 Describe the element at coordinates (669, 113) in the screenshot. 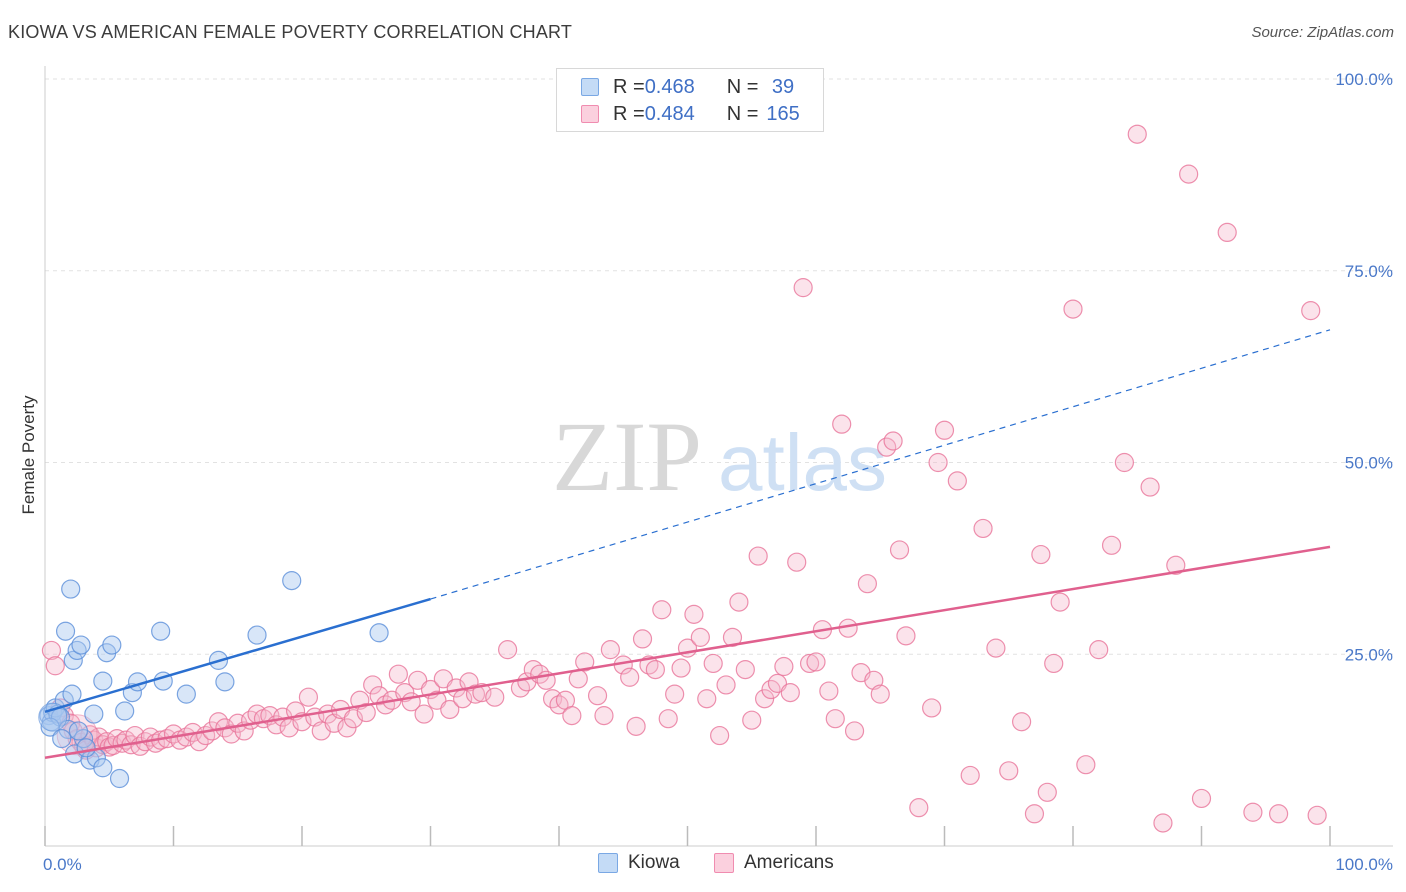

I see `r-value: 0.484` at that location.